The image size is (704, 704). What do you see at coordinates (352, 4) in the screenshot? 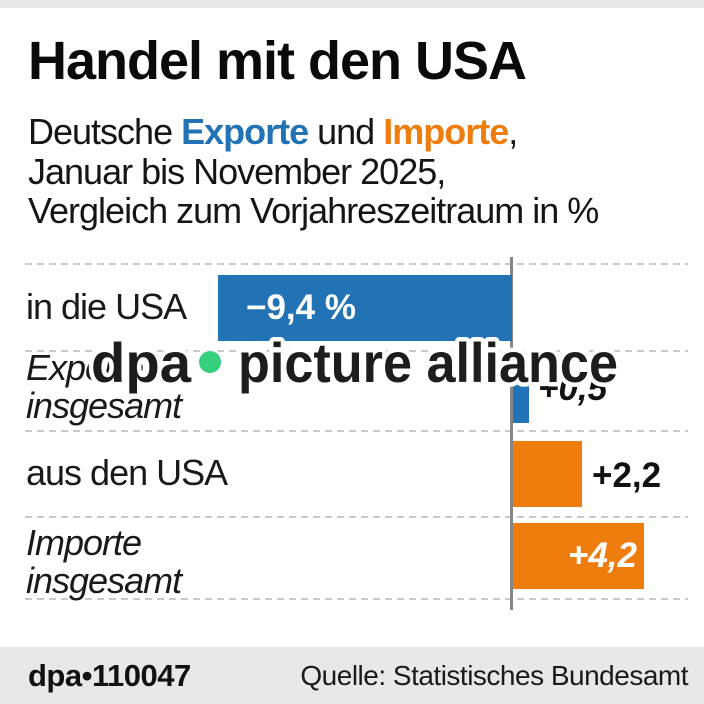
I see `top-gray-strip` at bounding box center [352, 4].